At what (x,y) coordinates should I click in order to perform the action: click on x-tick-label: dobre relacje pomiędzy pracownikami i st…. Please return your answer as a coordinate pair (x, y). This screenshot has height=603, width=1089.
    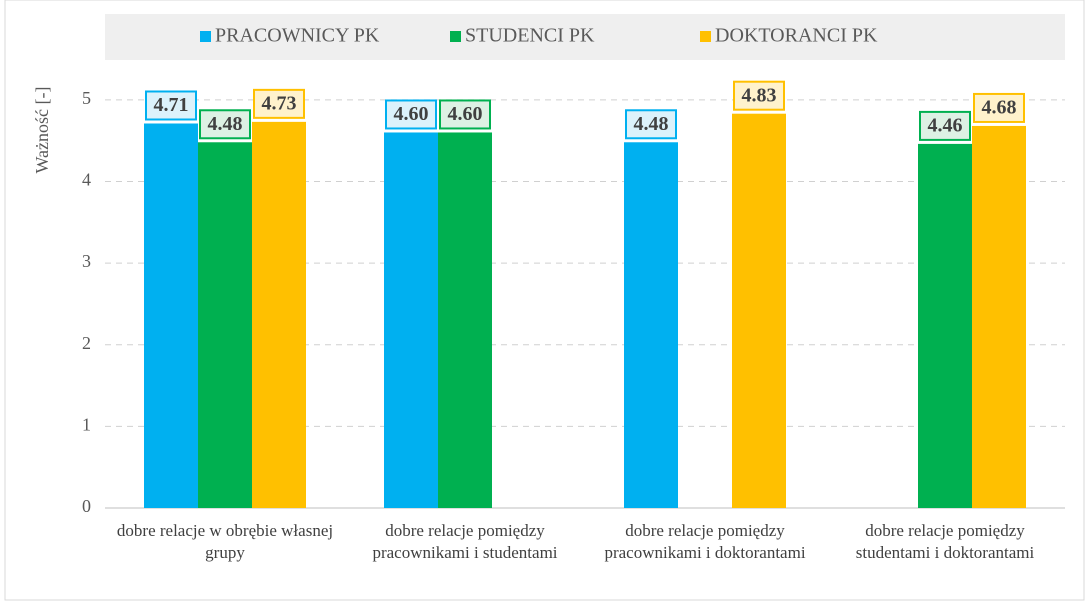
    Looking at the image, I should click on (465, 541).